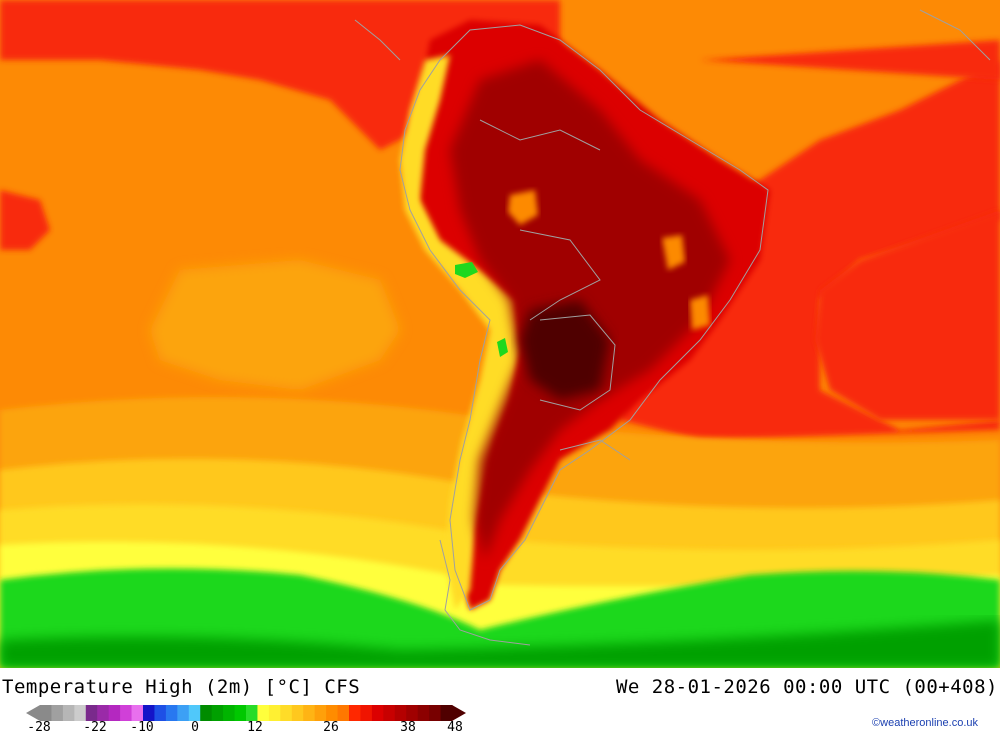  What do you see at coordinates (195, 727) in the screenshot?
I see `legend-tick: 0` at bounding box center [195, 727].